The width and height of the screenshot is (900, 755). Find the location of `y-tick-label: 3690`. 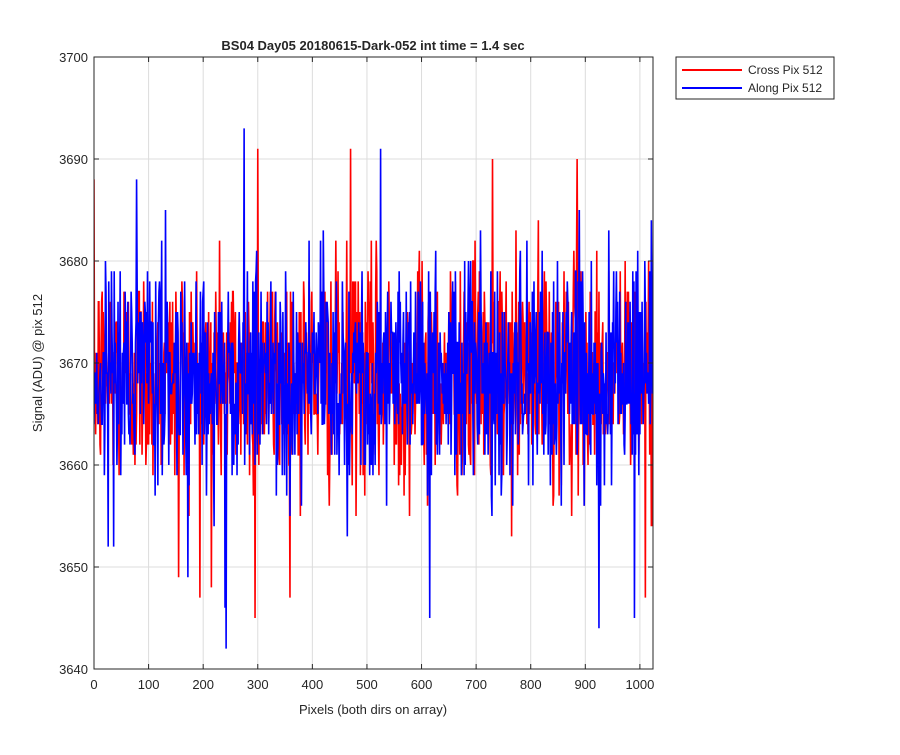

y-tick-label: 3690 is located at coordinates (73, 159).